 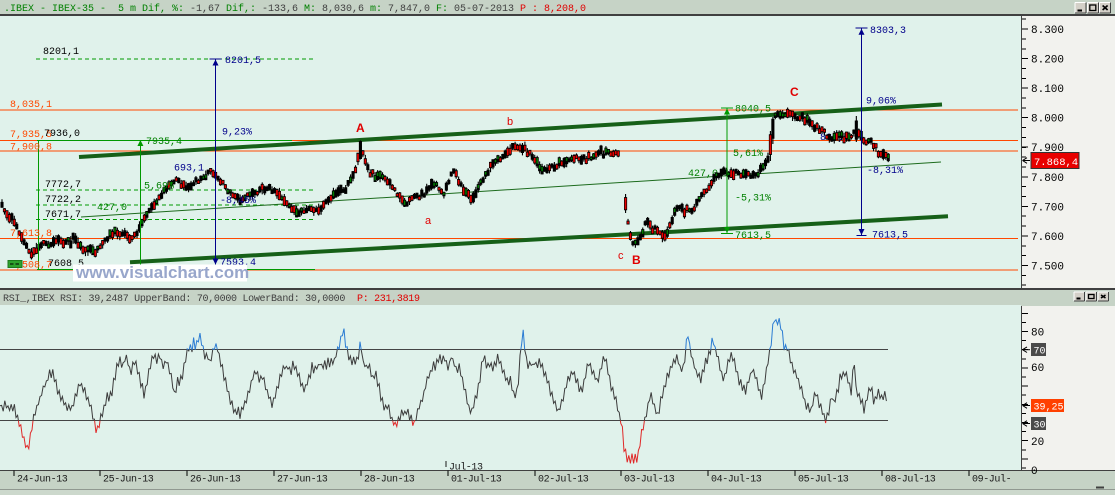 What do you see at coordinates (910, 480) in the screenshot?
I see `svg-text: 08-Jul-13` at bounding box center [910, 480].